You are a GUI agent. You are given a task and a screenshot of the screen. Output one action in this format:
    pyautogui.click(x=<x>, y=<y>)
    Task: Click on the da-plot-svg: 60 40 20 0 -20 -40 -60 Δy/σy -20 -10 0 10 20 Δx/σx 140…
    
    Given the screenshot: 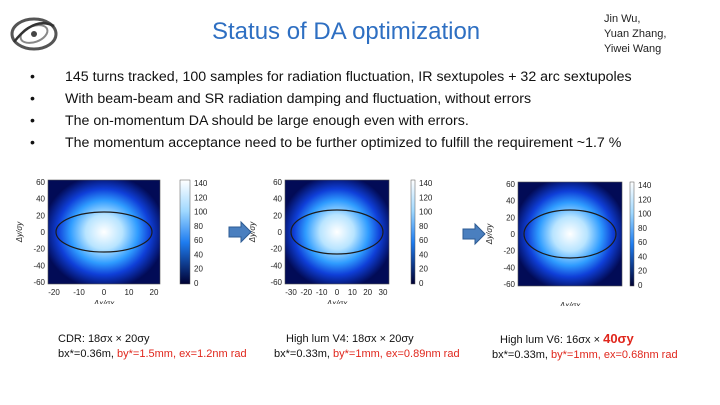 What is the action you would take?
    pyautogui.click(x=111, y=241)
    